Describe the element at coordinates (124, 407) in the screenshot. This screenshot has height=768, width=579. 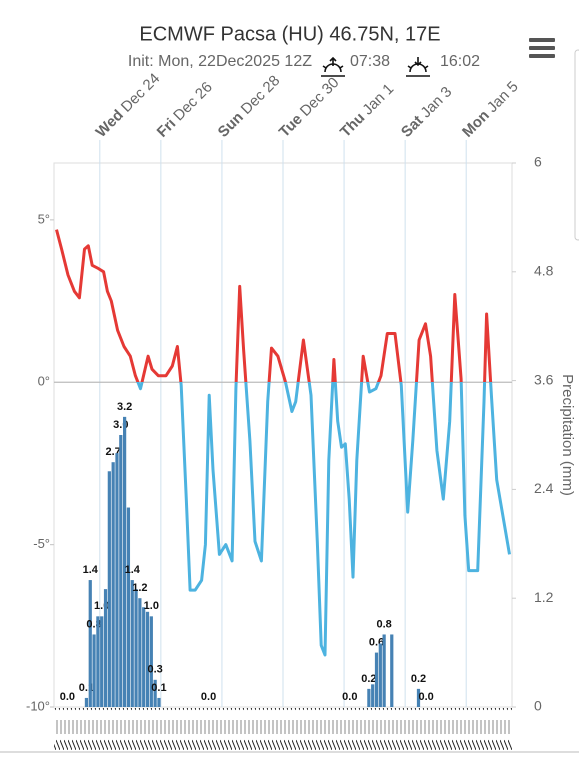
I see `precip-label: 3.2` at that location.